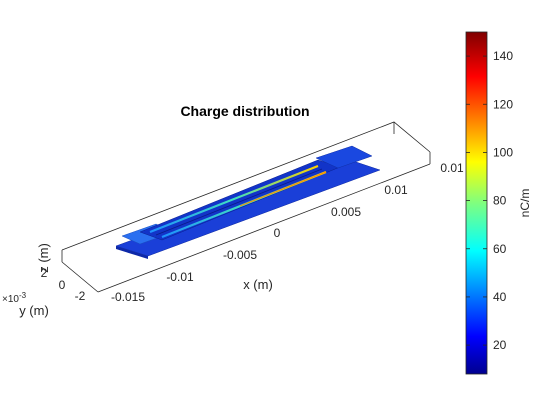 The width and height of the screenshot is (560, 420). Describe the element at coordinates (346, 212) in the screenshot. I see `x-tick-label: 0.005` at that location.